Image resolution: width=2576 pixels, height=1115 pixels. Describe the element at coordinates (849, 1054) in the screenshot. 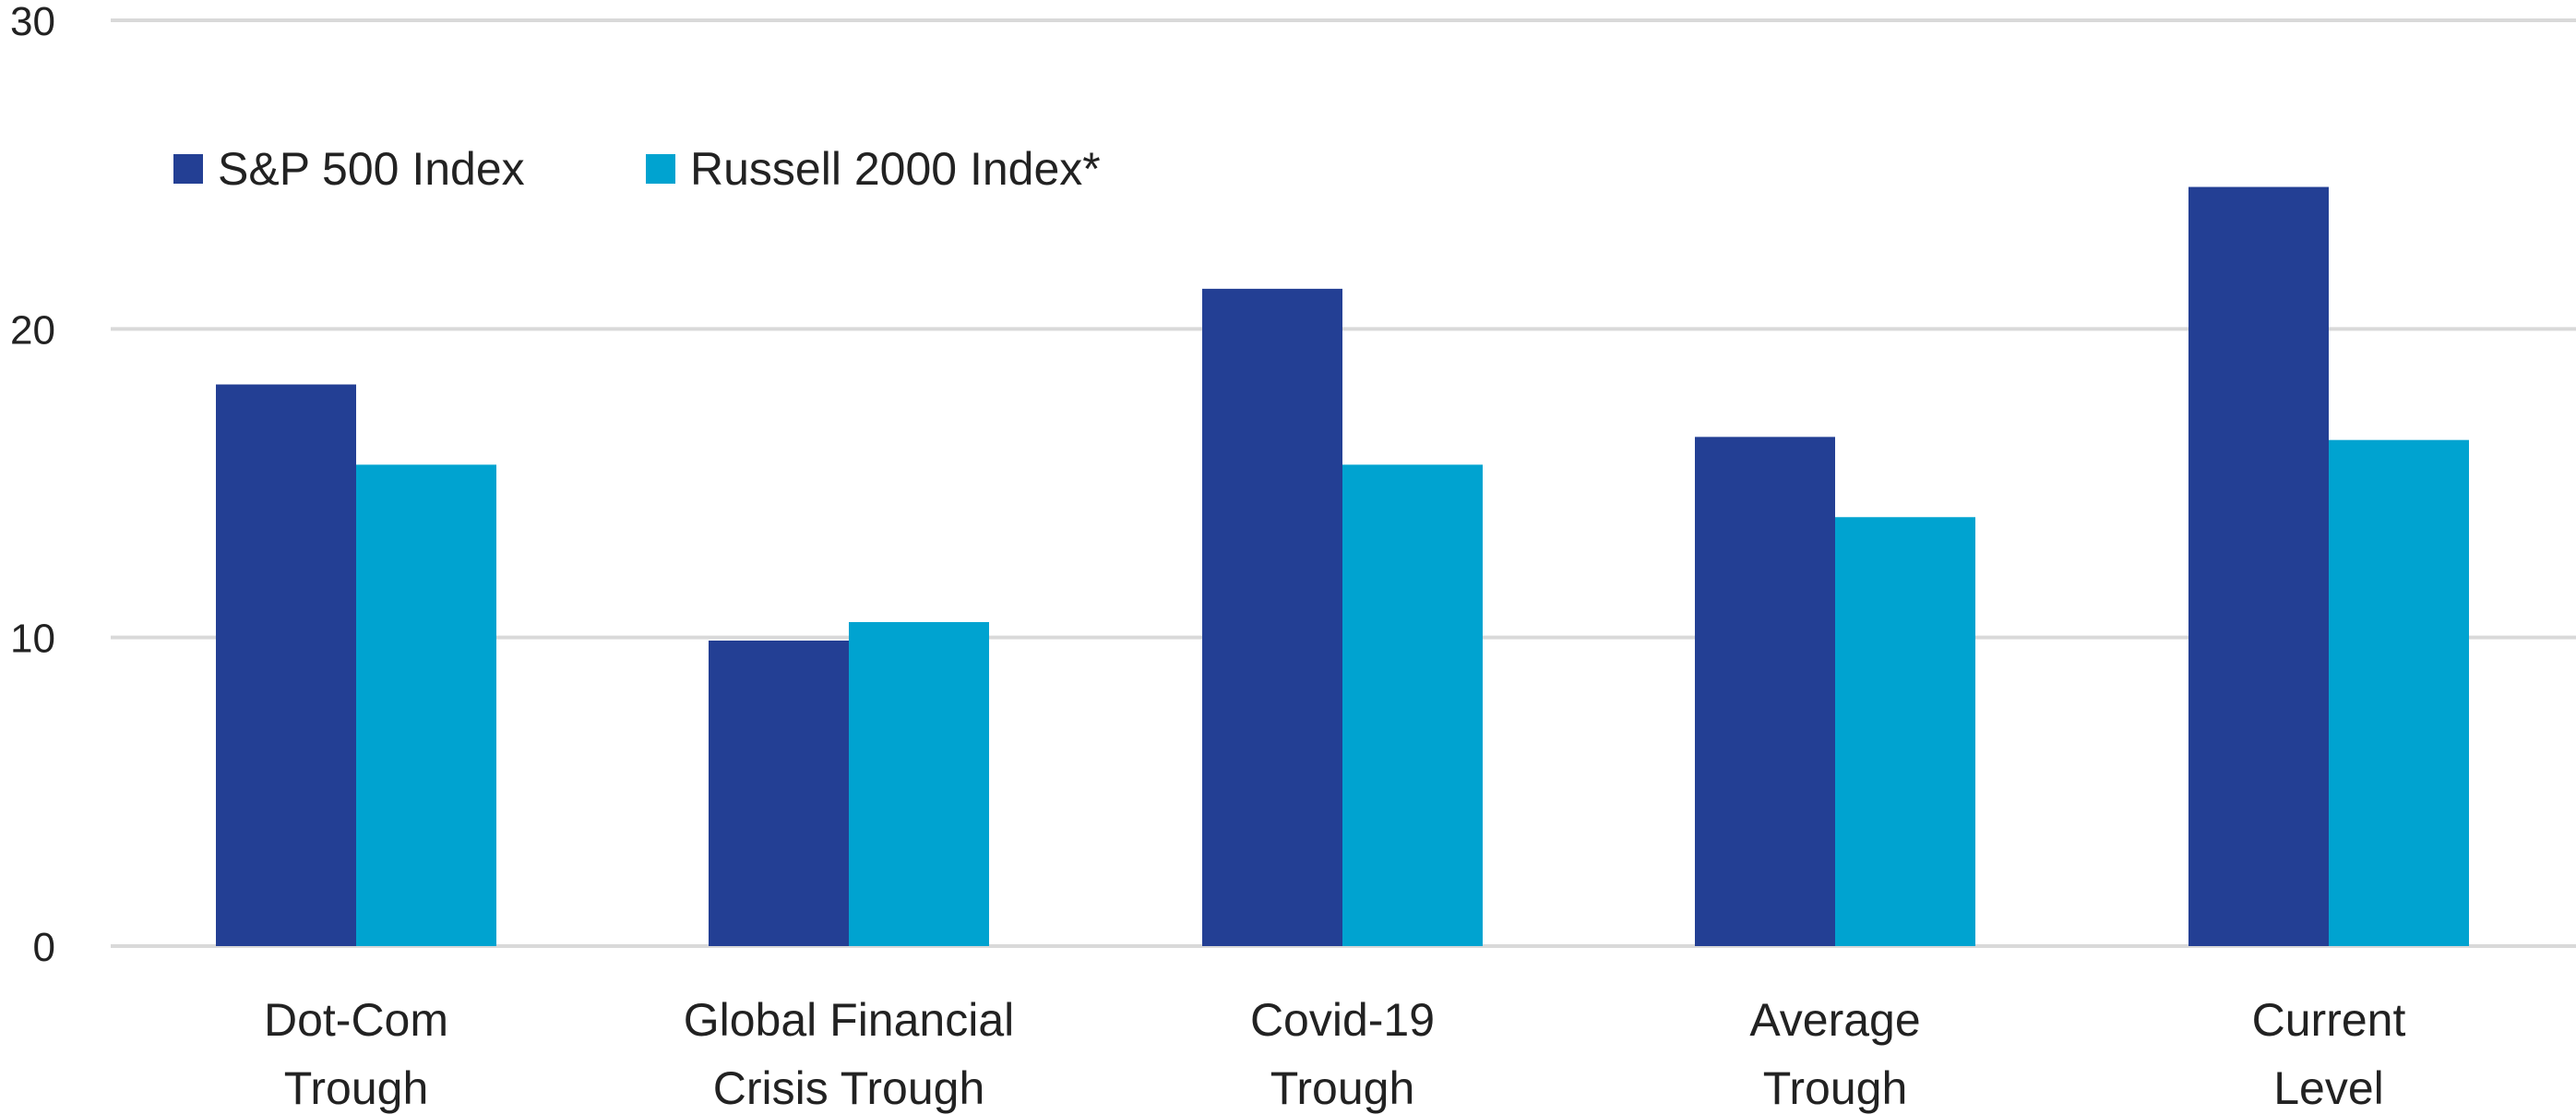

I see `x-category-label-1: Global Financial Crisis Trough` at that location.